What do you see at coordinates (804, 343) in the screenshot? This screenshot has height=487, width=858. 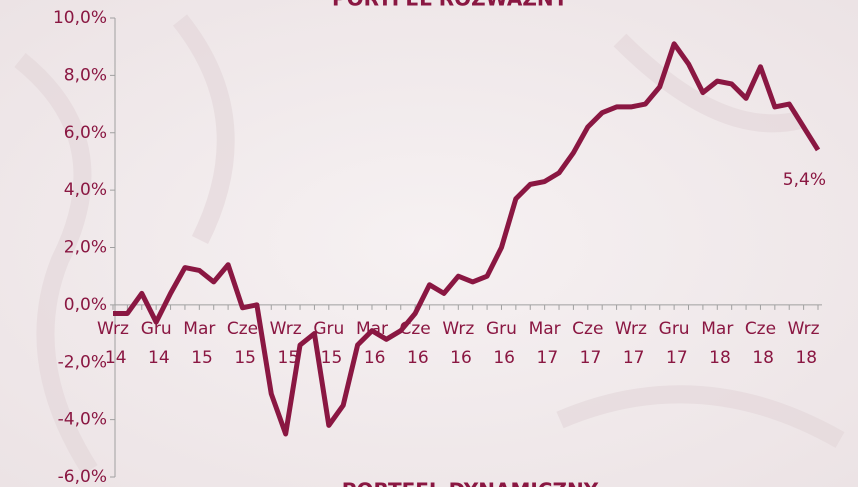 I see `x-tick-label: Wrz 18` at bounding box center [804, 343].